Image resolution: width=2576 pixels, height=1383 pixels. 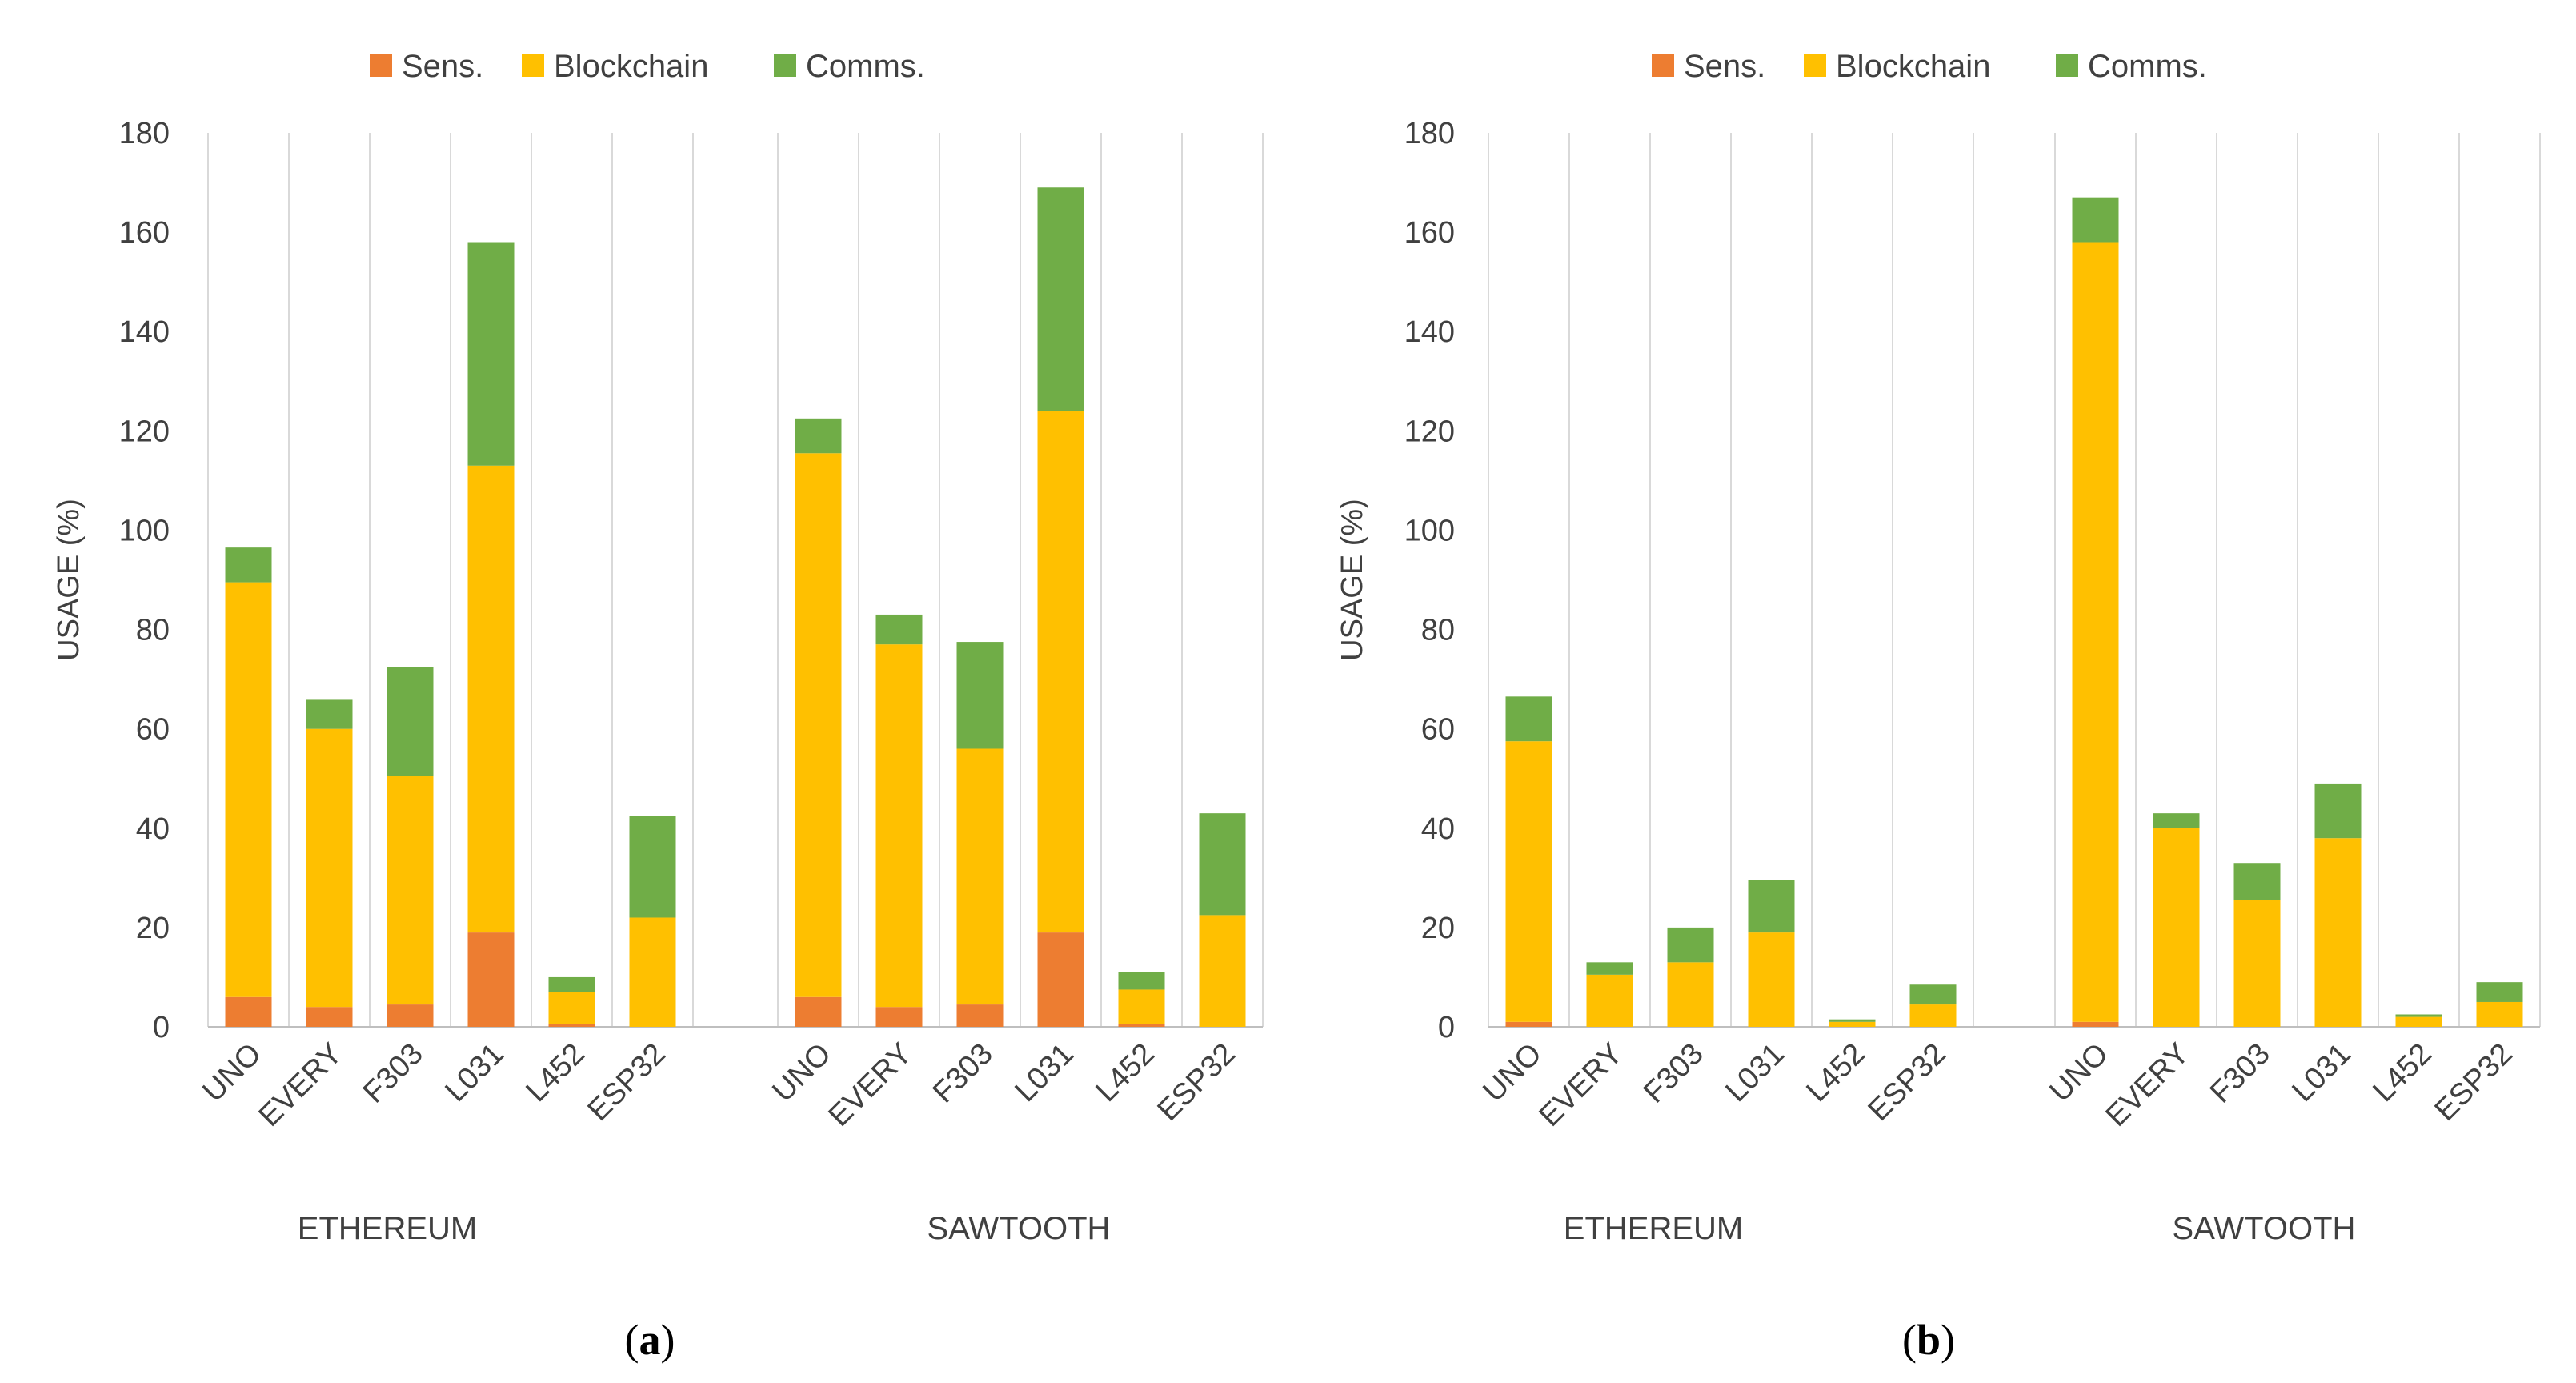 I want to click on y-tick-label: 140, so click(x=144, y=332).